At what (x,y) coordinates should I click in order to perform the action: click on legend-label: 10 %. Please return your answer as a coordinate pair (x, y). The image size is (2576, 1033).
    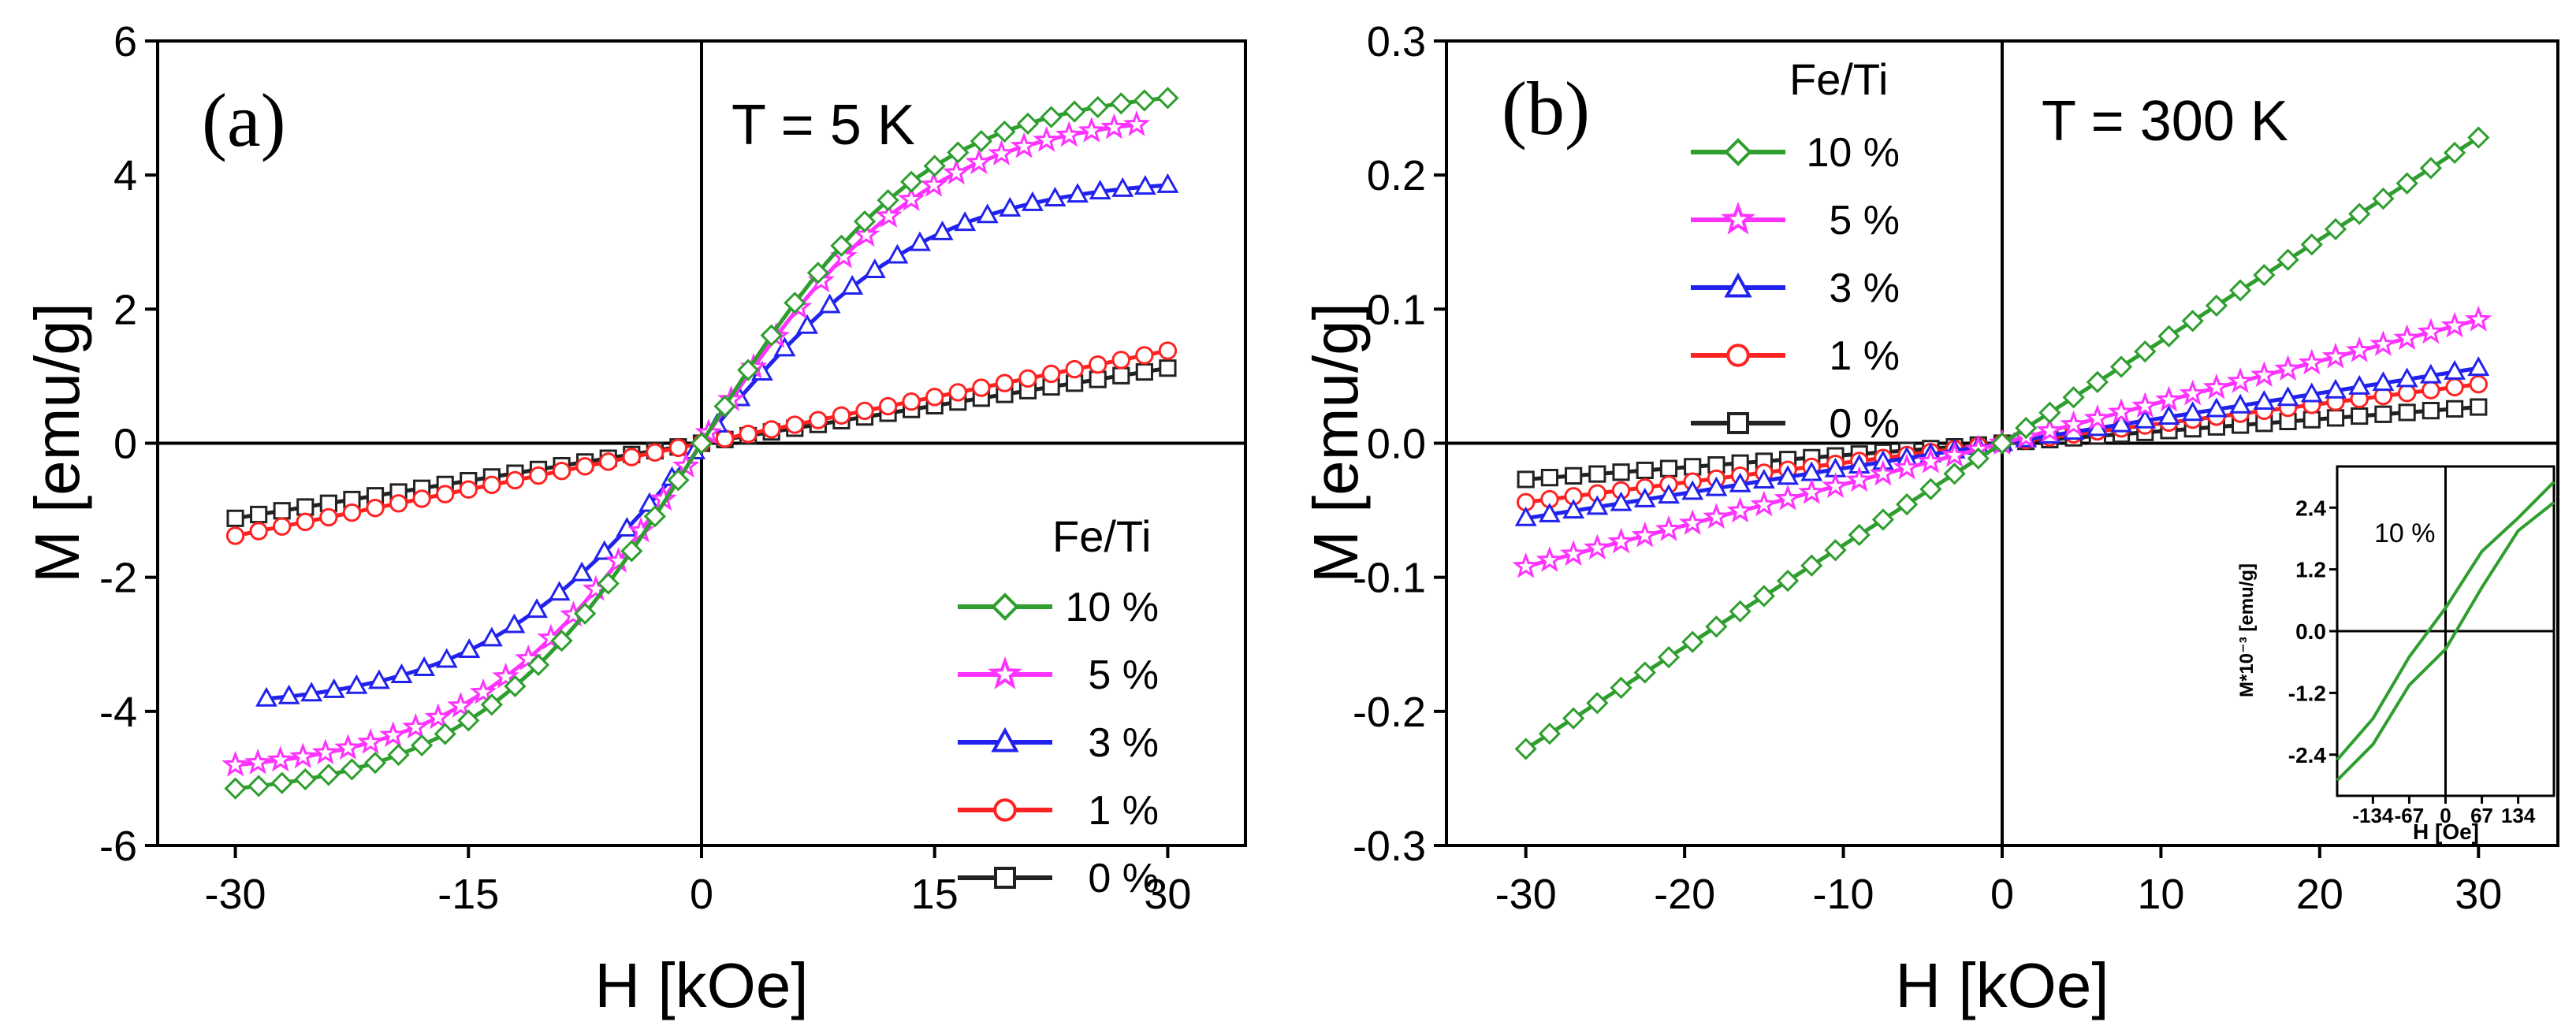
    Looking at the image, I should click on (1853, 153).